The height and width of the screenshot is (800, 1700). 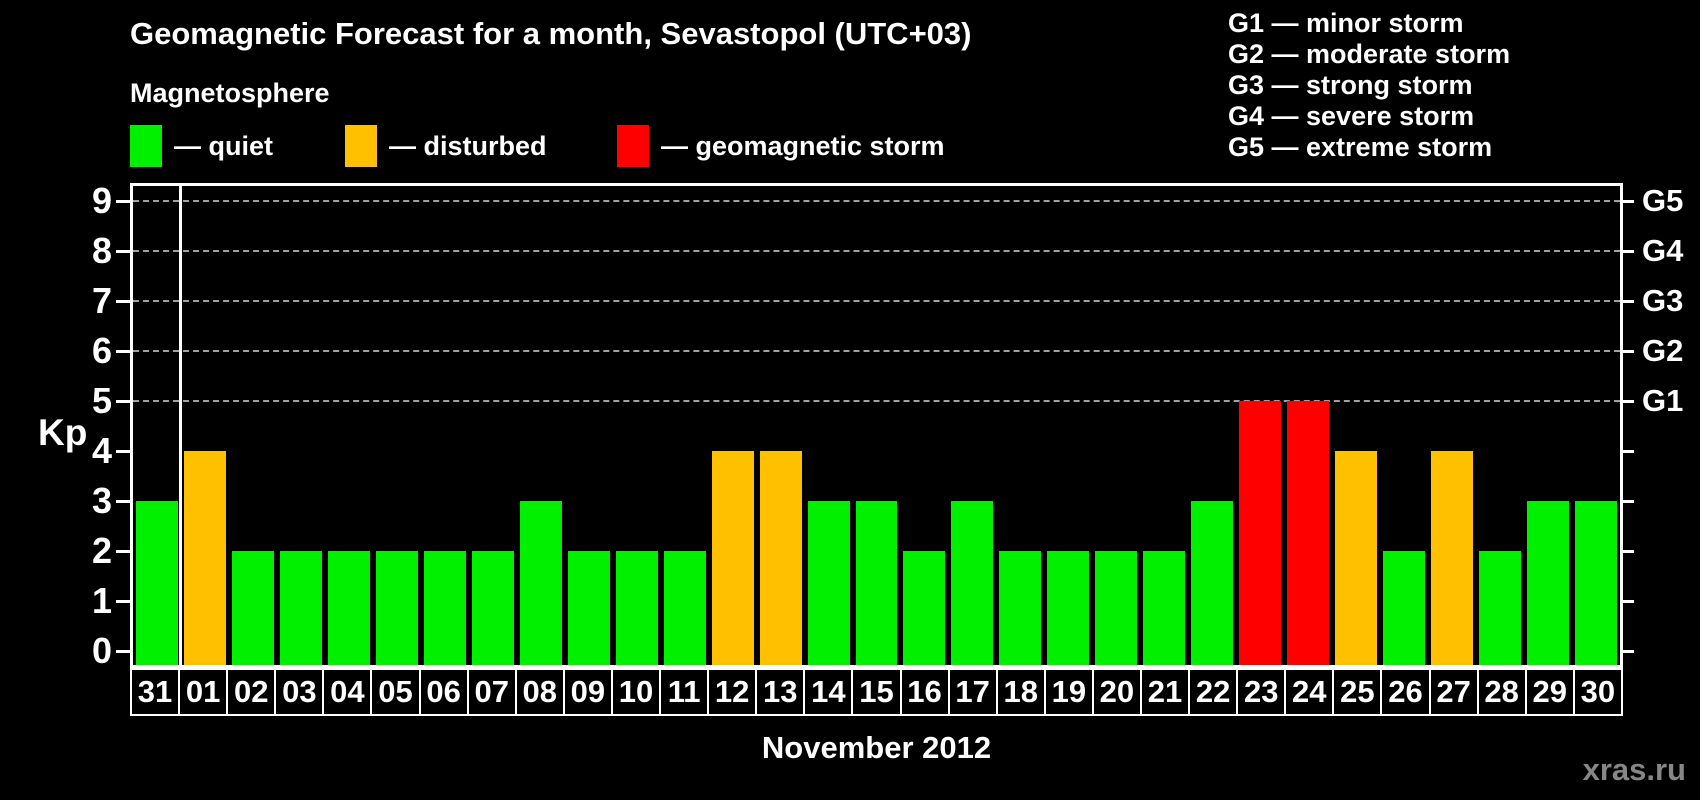 I want to click on day-cell-09: 09, so click(x=587, y=692).